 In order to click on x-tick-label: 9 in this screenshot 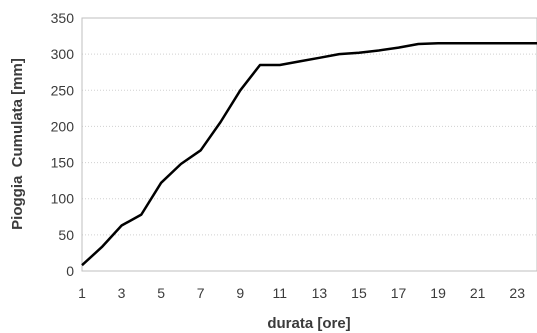, I will do `click(240, 293)`.